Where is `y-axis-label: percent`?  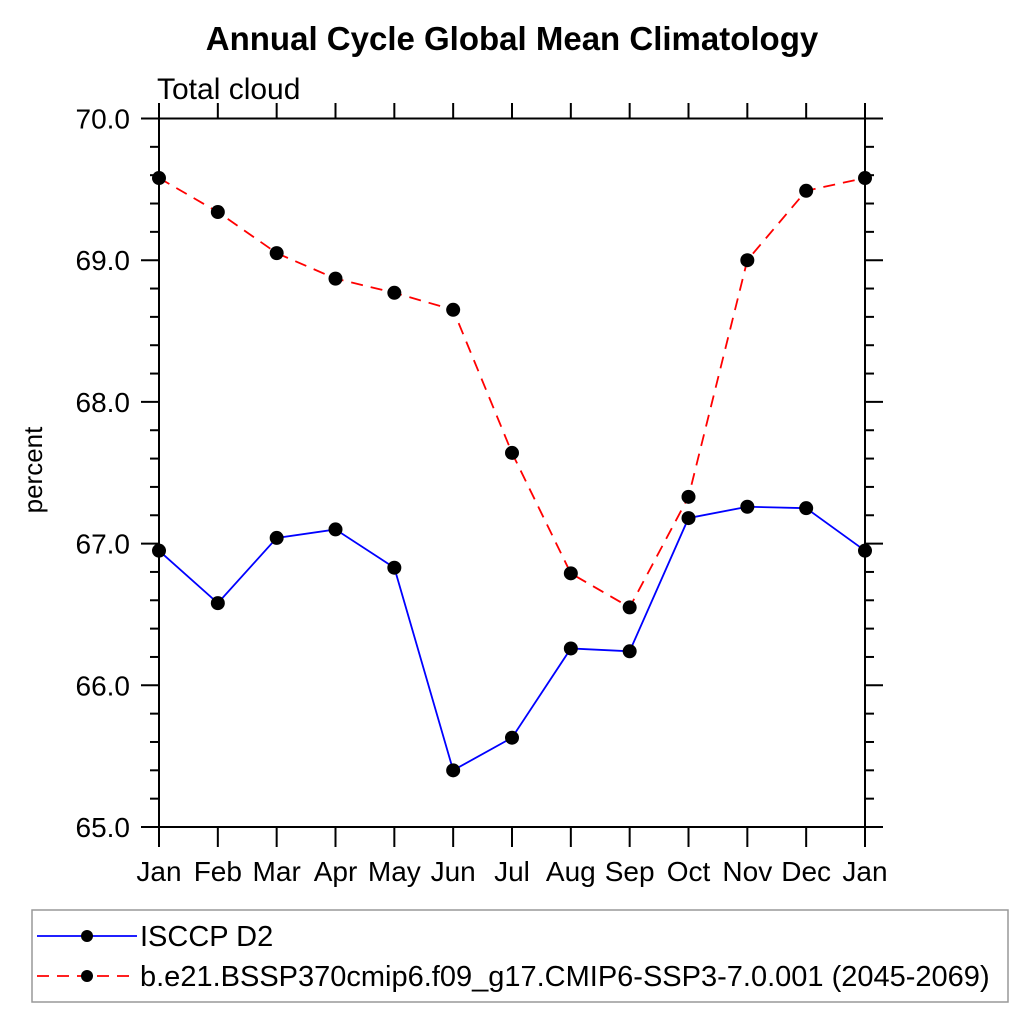
y-axis-label: percent is located at coordinates (33, 469).